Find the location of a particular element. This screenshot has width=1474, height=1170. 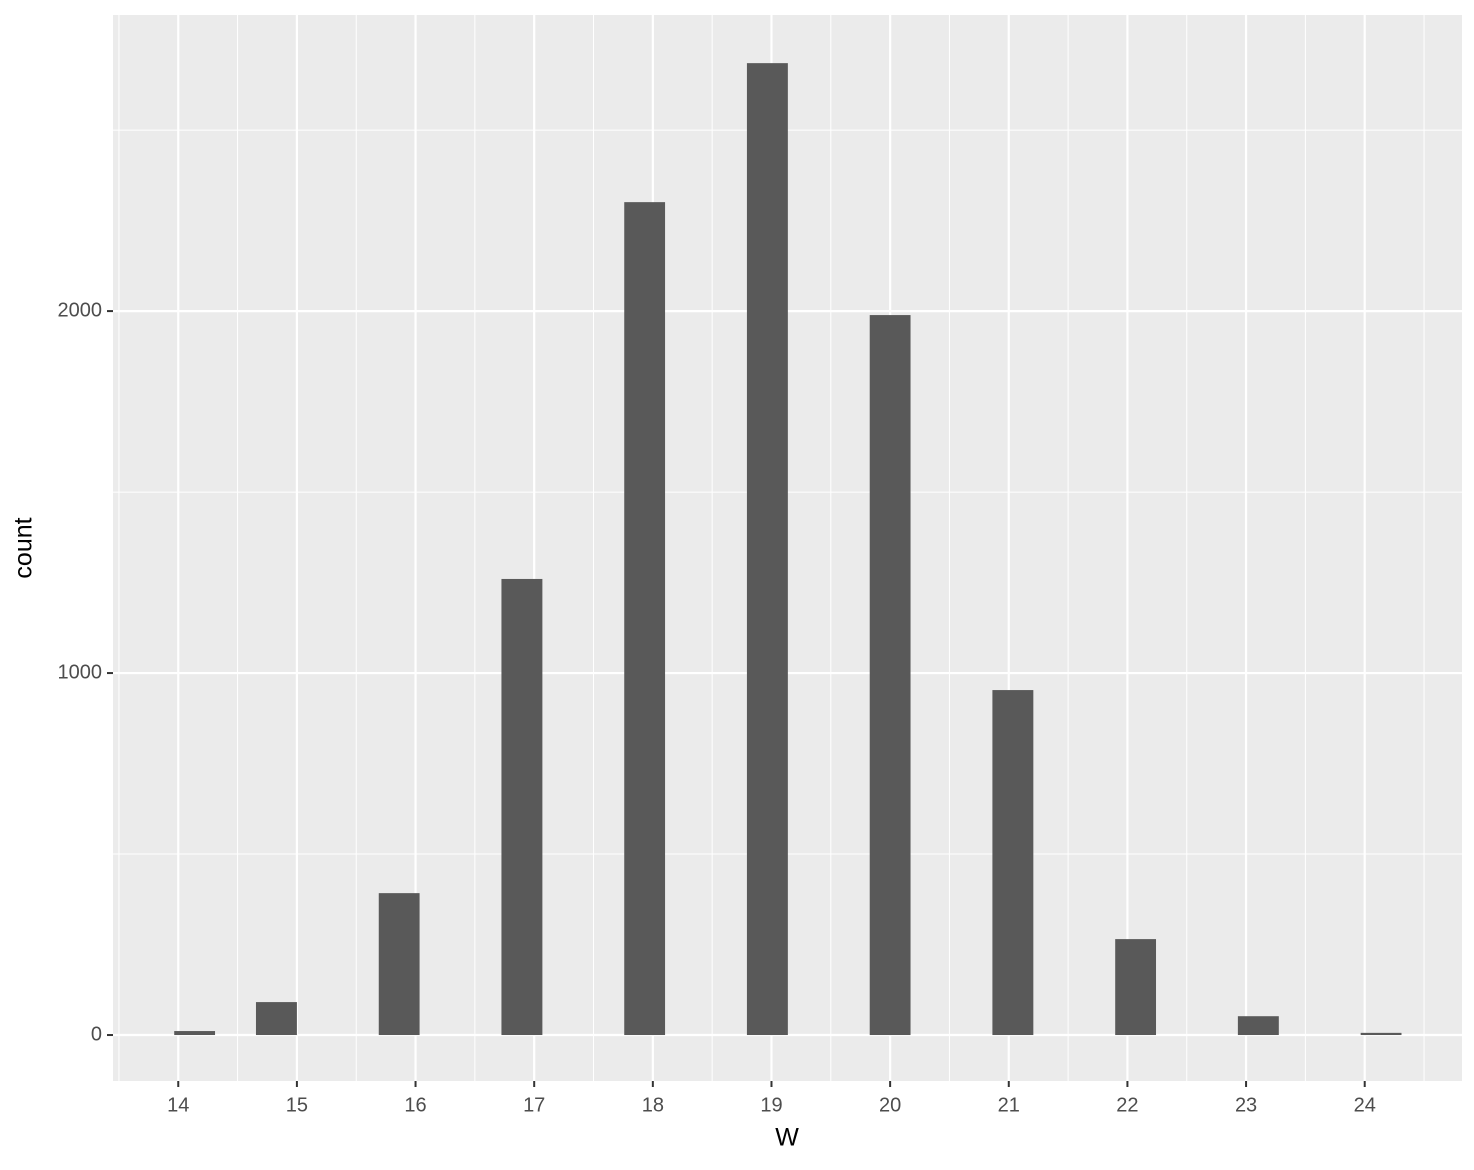

x-tick-label: 16 is located at coordinates (415, 1105).